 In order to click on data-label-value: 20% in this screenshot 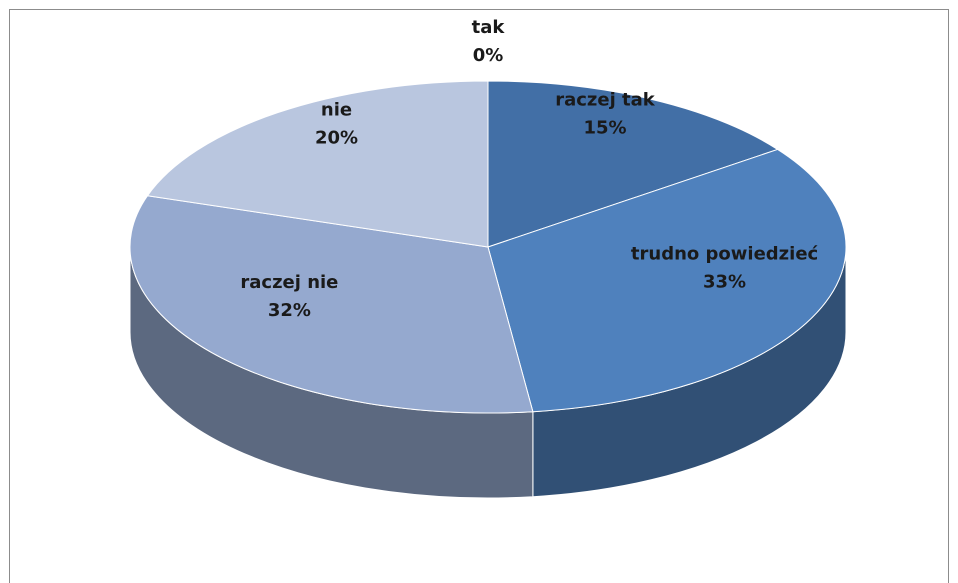, I will do `click(336, 137)`.